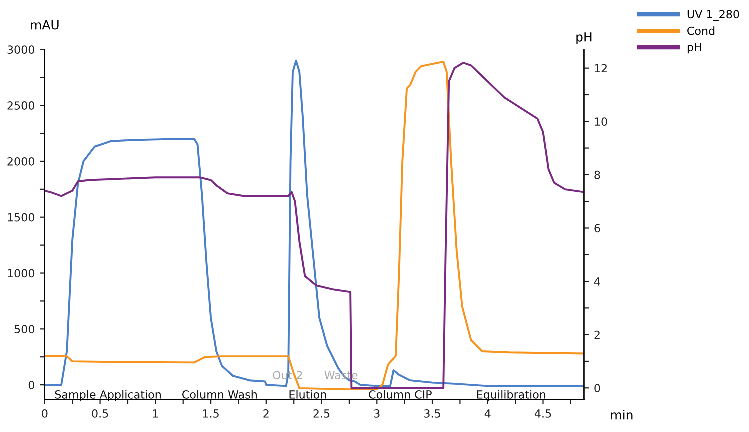 The image size is (749, 432). Describe the element at coordinates (597, 282) in the screenshot. I see `y2-tick-label: 4` at that location.